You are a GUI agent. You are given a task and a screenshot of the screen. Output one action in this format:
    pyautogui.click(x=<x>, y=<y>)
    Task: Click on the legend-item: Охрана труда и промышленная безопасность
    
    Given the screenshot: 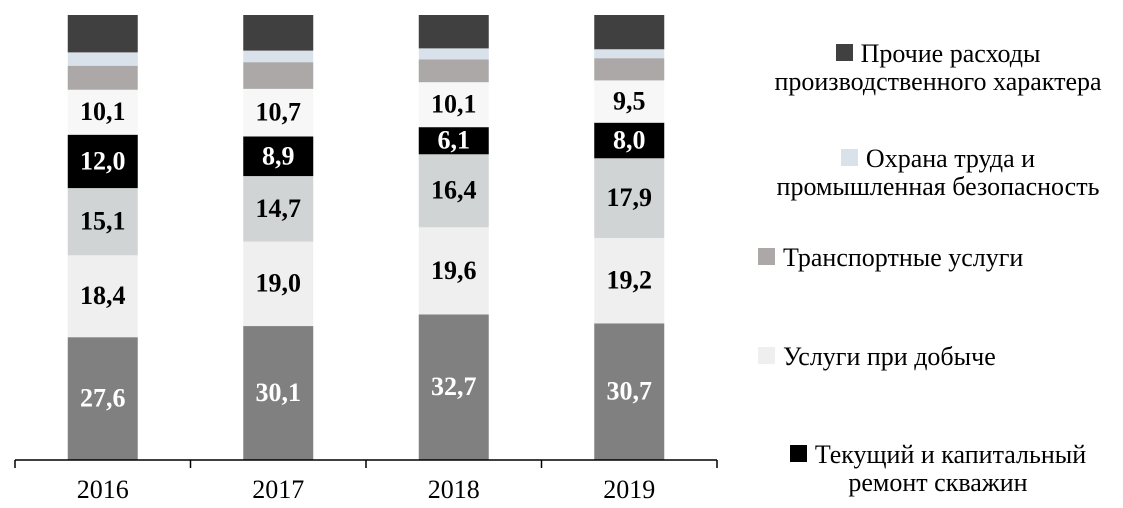 What is the action you would take?
    pyautogui.click(x=938, y=173)
    